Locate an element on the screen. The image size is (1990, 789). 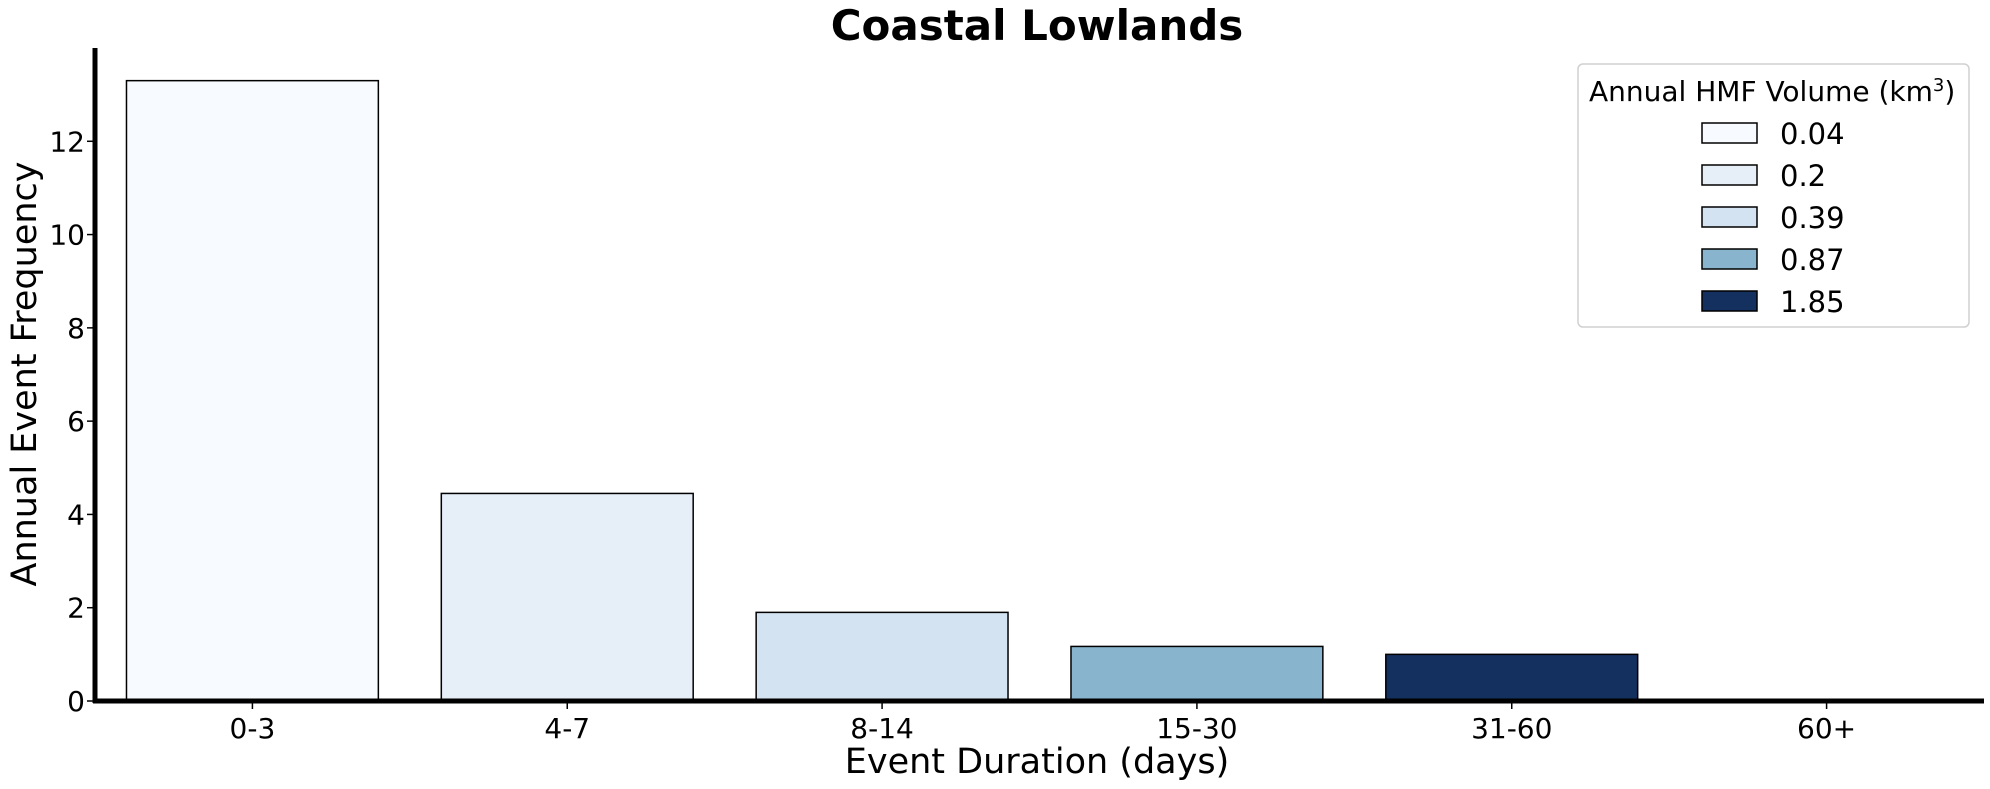
y-tick-label: 4 is located at coordinates (76, 514).